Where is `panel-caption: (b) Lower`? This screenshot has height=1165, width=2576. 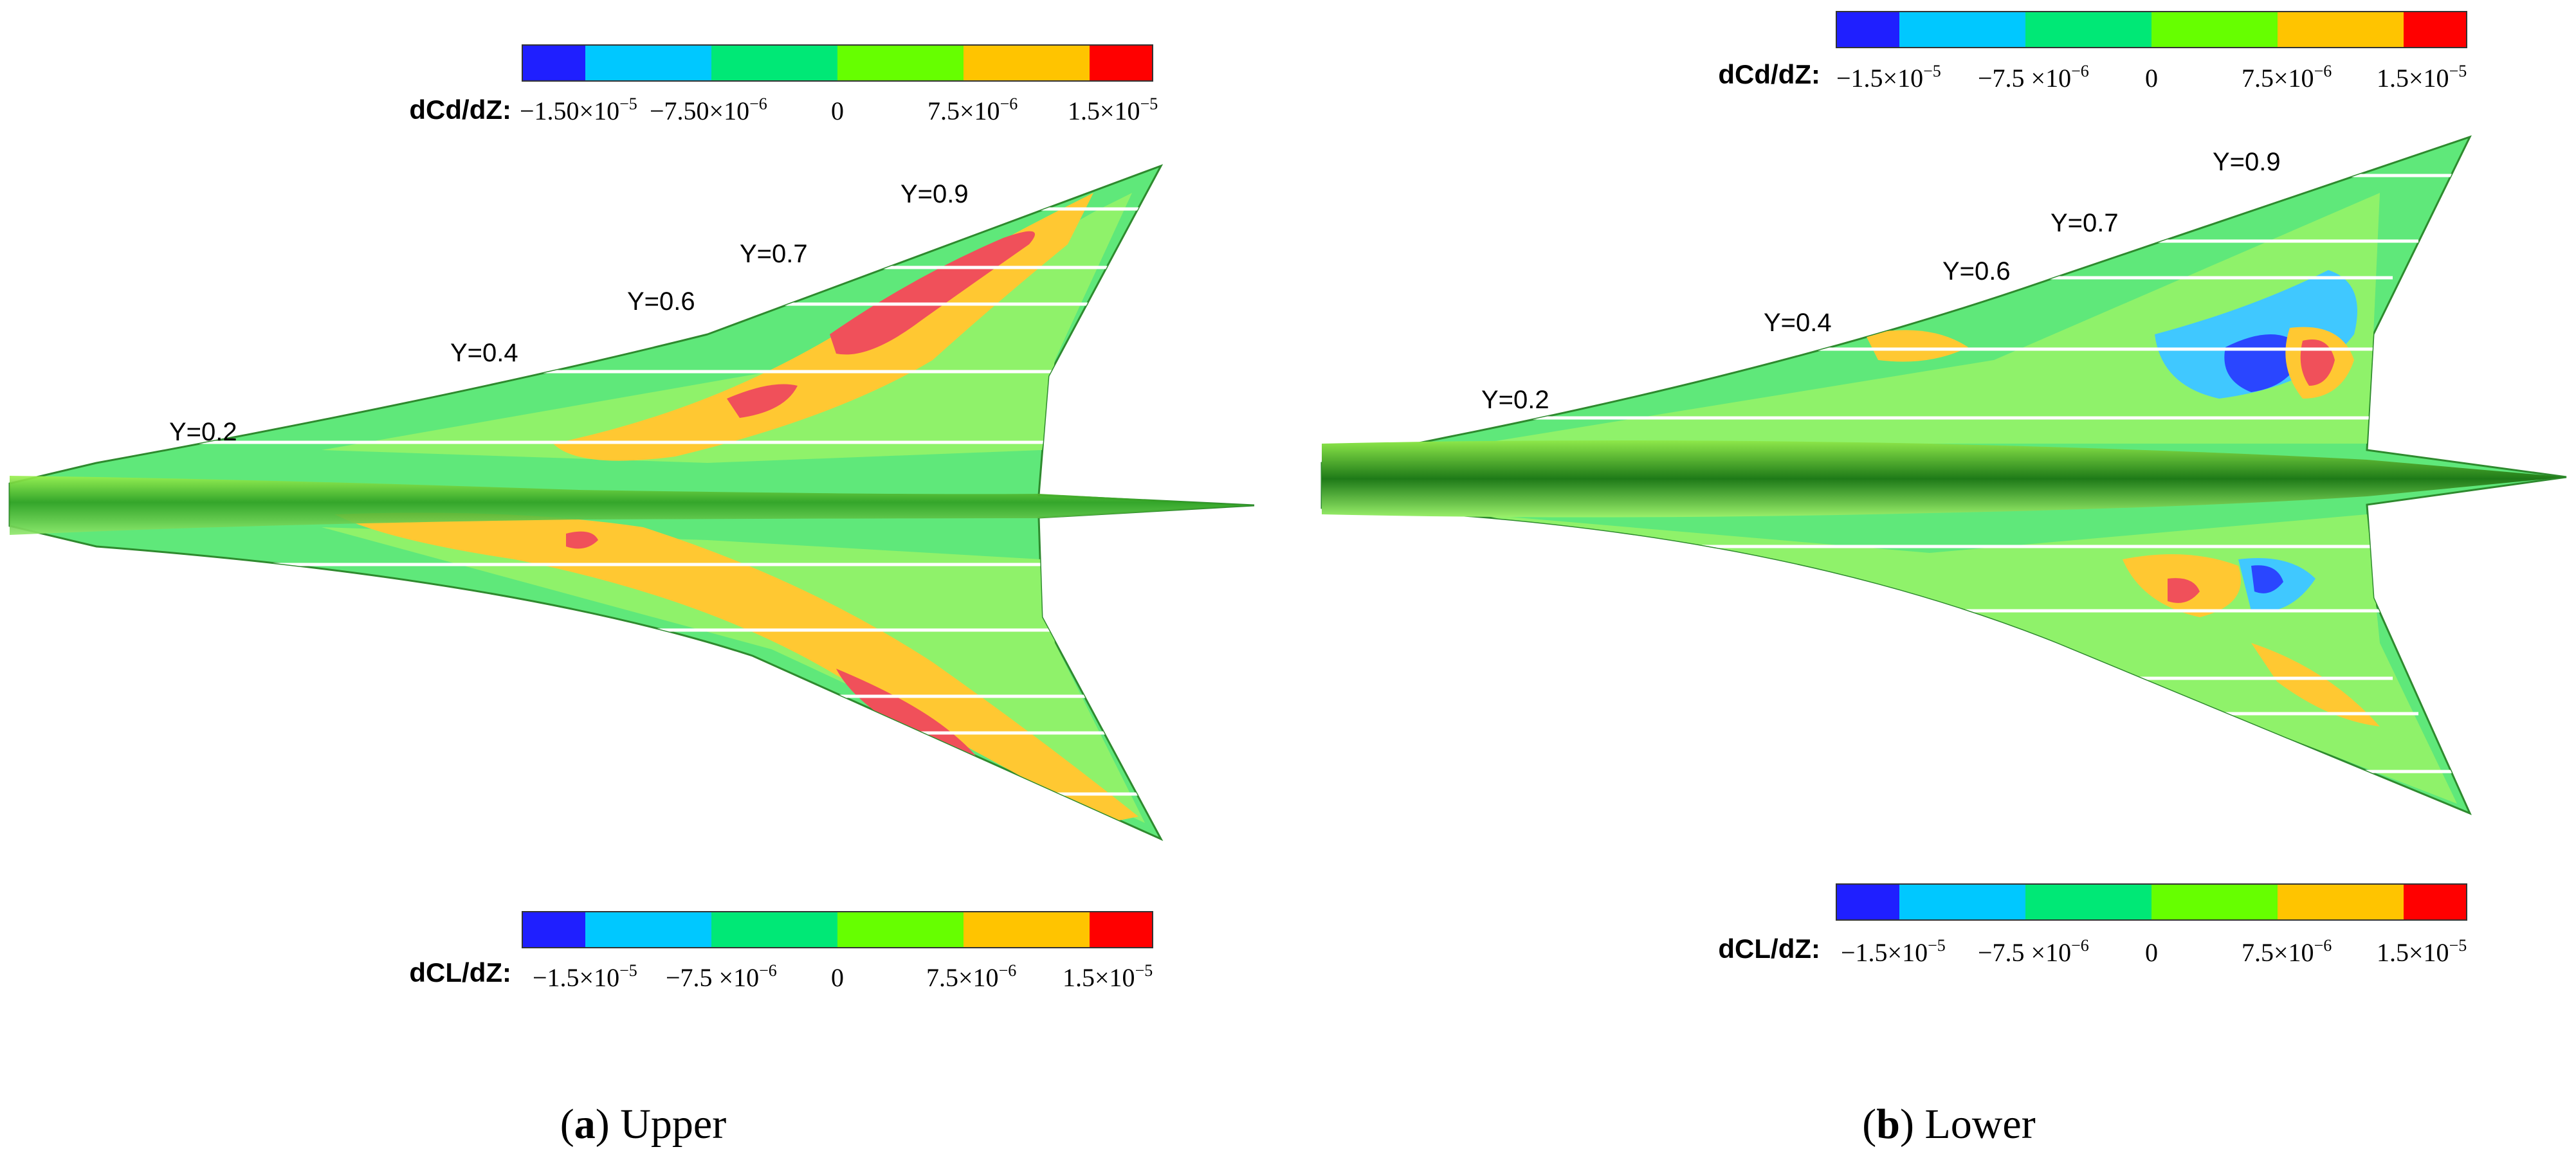
panel-caption: (b) Lower is located at coordinates (1948, 1124).